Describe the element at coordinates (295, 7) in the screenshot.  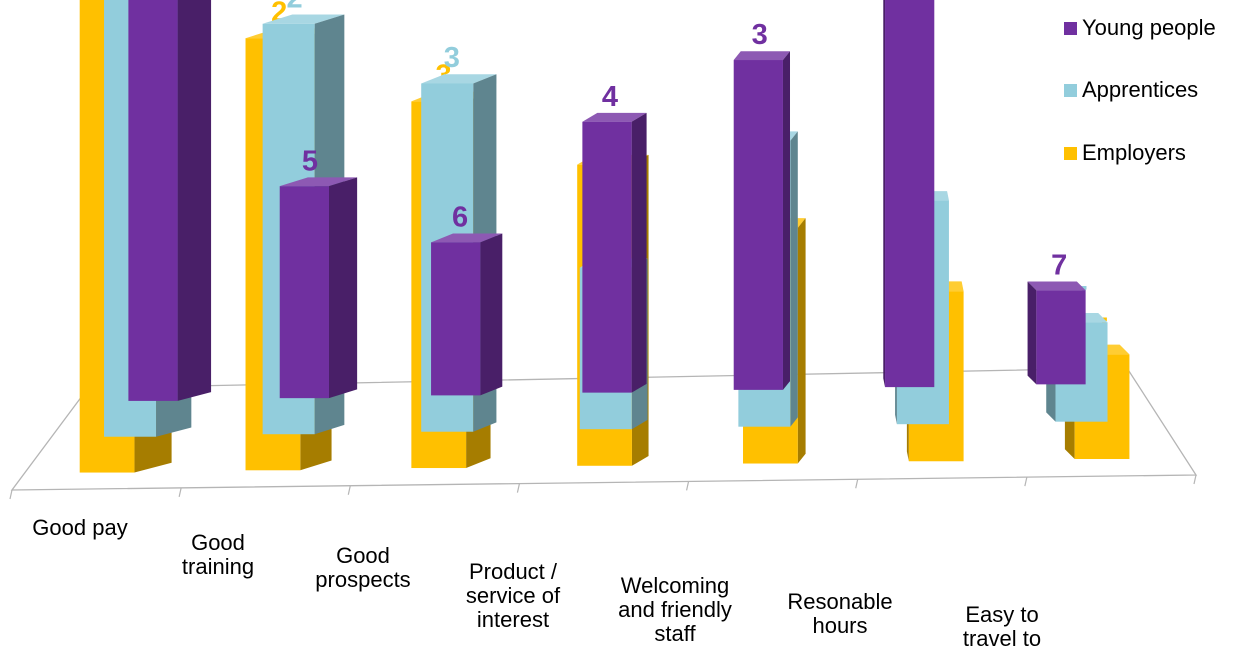
I see `bar-rank-label: 2` at that location.